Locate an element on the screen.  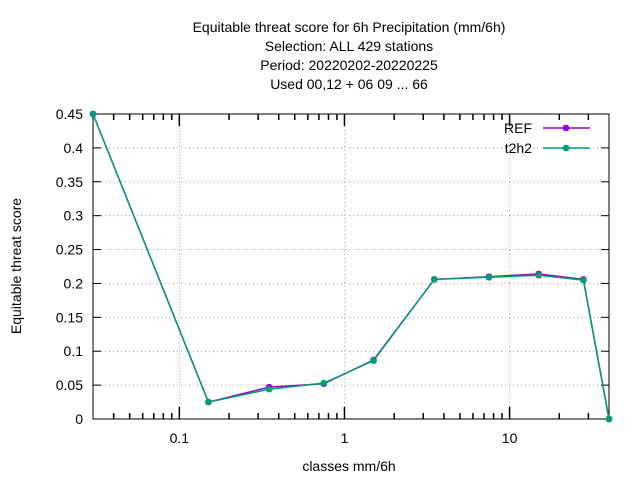
y-tick-label-2: 0.1 is located at coordinates (74, 351).